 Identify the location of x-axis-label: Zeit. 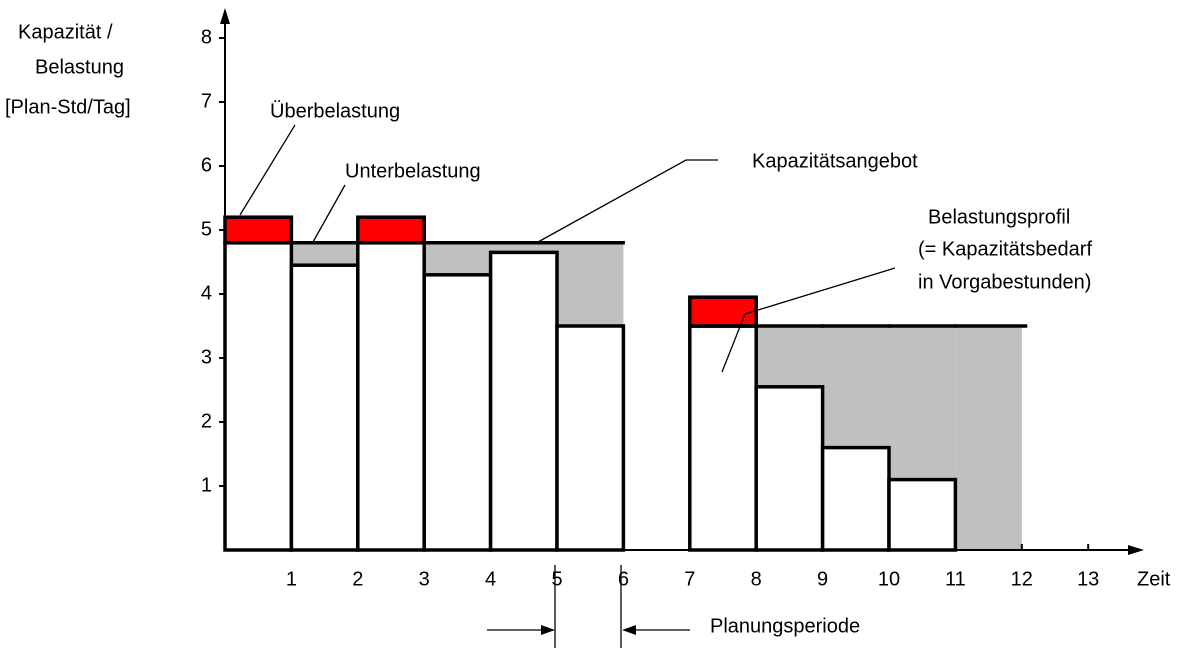
(1154, 579).